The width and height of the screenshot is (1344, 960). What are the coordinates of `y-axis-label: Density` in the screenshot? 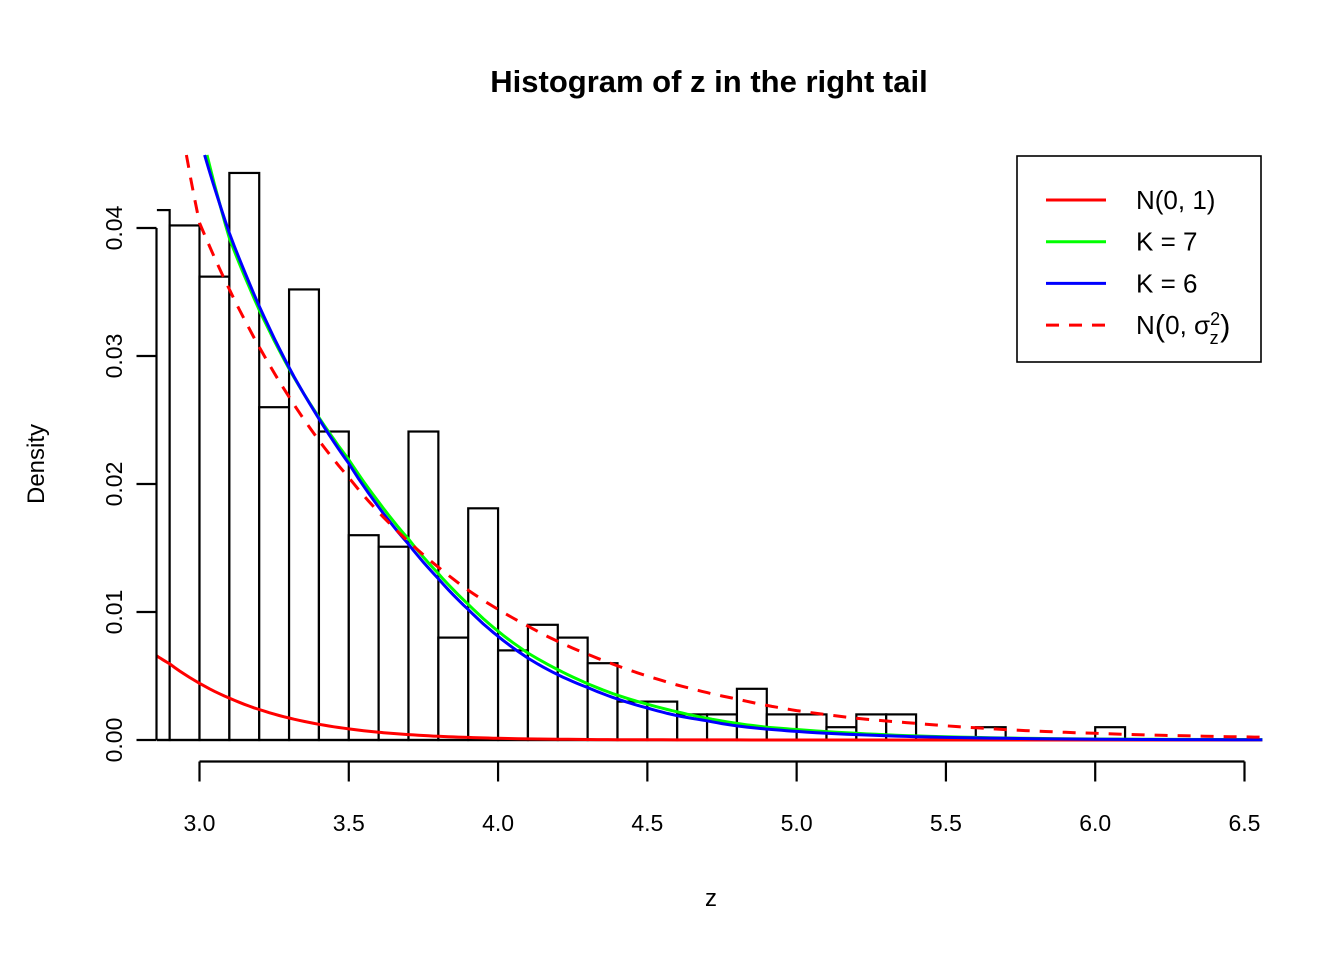 It's located at (36, 464).